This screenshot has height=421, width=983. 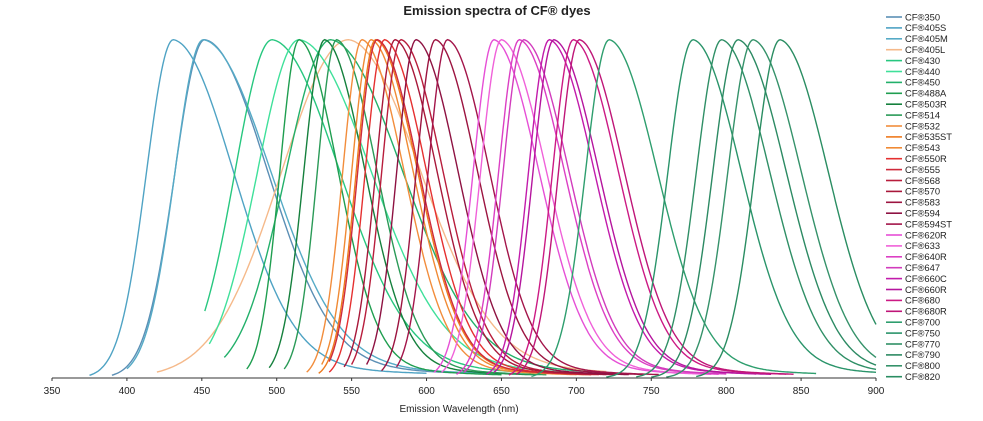 What do you see at coordinates (922, 71) in the screenshot?
I see `legend-label: CF®440` at bounding box center [922, 71].